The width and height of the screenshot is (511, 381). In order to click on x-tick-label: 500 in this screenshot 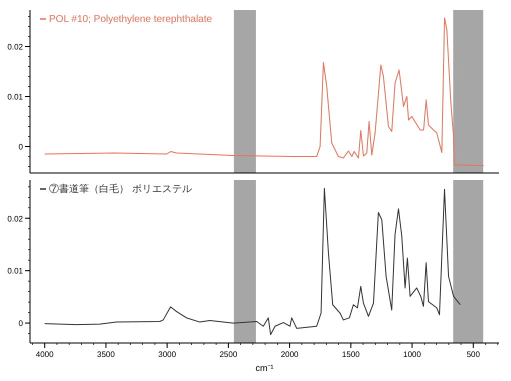, I will do `click(473, 354)`.